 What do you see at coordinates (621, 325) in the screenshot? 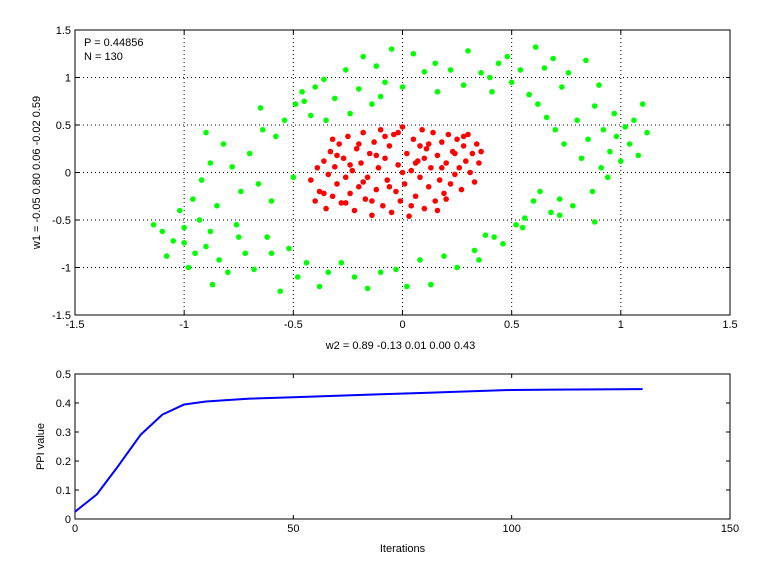
I see `x-tick-label: 1` at bounding box center [621, 325].